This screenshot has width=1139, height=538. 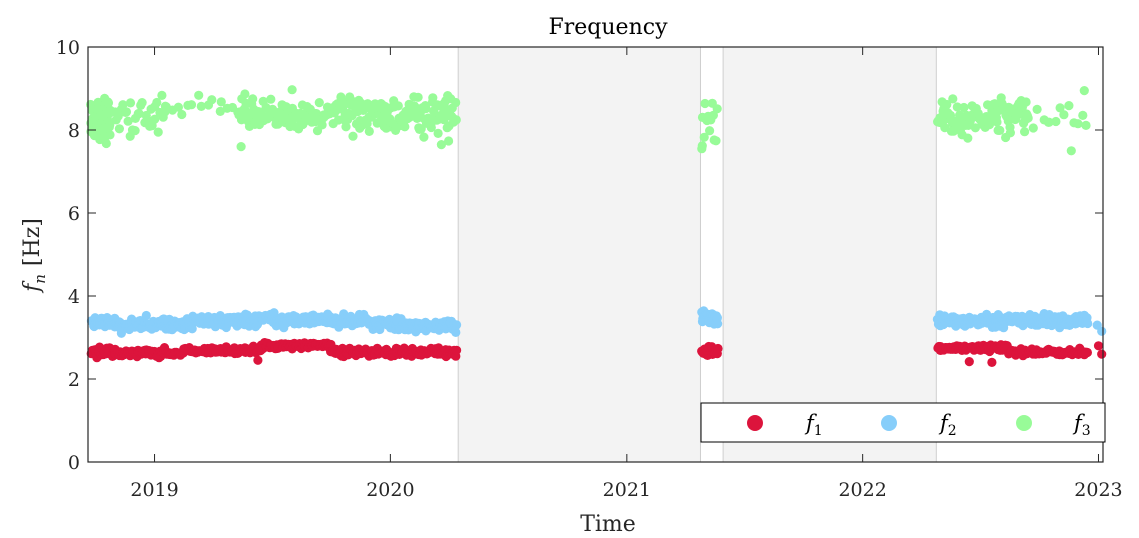 I want to click on y-tick-label: 0, so click(x=74, y=463).